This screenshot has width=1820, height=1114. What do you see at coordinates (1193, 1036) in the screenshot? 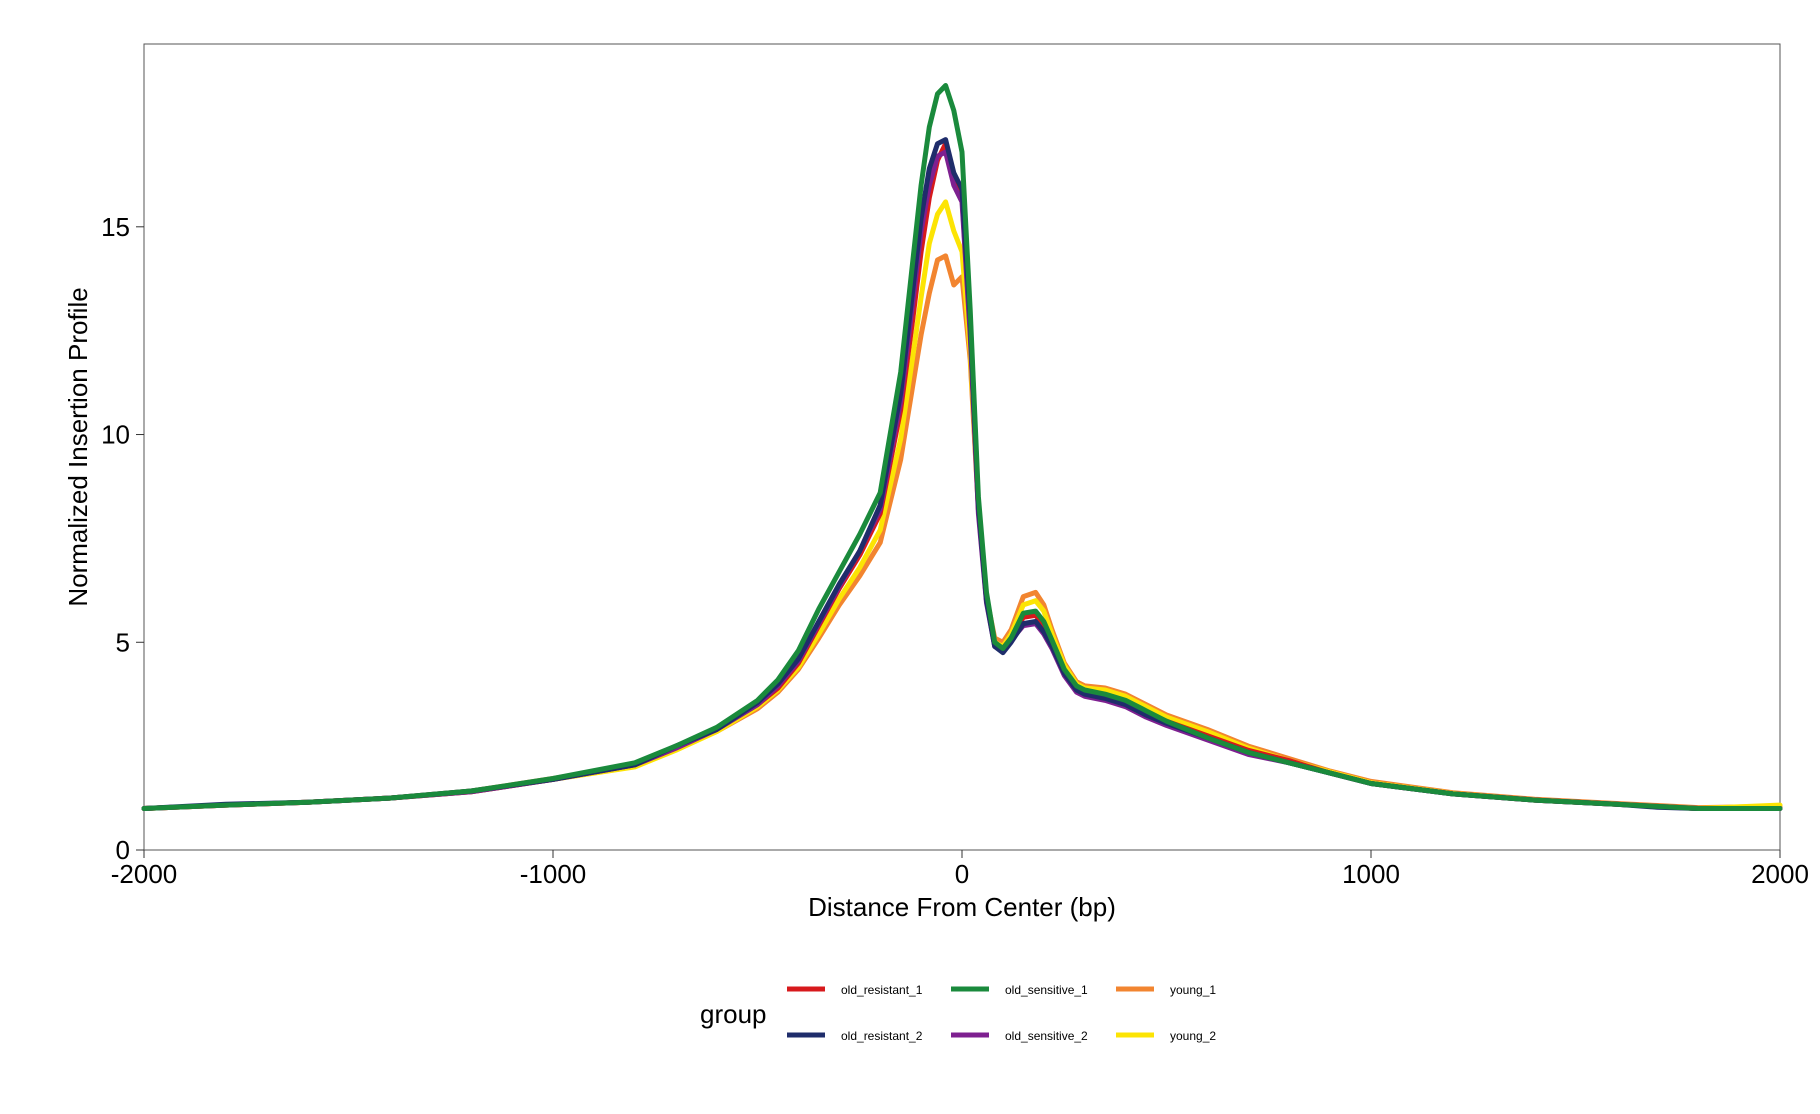
I see `legend-label-young-2: young_2` at bounding box center [1193, 1036].